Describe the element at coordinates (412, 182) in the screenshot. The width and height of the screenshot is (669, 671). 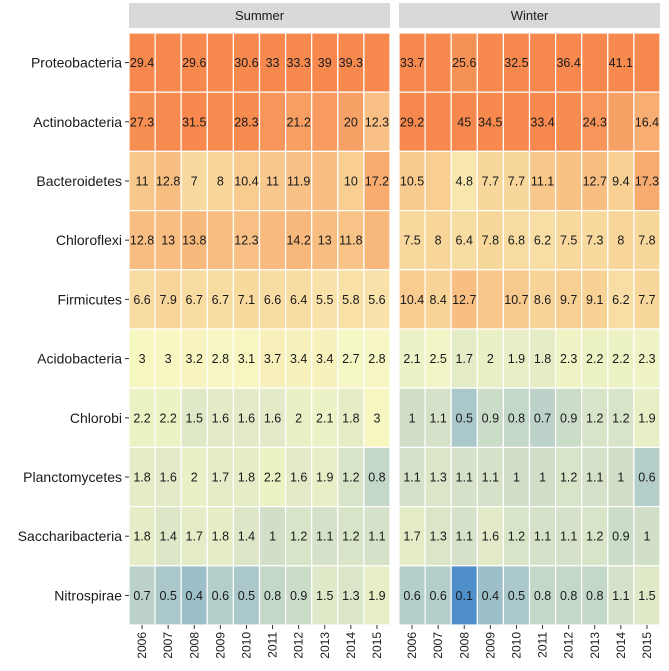
I see `cell-value-label: 10.5` at that location.